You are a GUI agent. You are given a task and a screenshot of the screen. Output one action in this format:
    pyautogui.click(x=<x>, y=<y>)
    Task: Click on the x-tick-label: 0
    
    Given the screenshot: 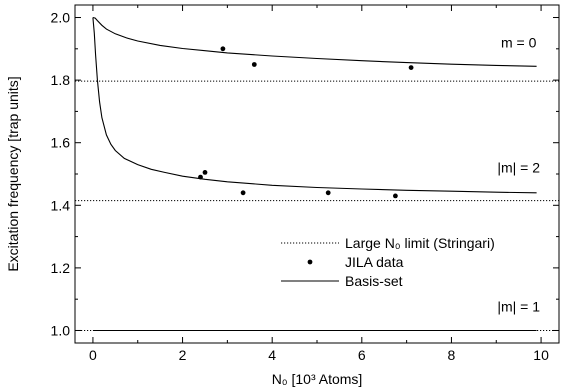 What is the action you would take?
    pyautogui.click(x=93, y=355)
    